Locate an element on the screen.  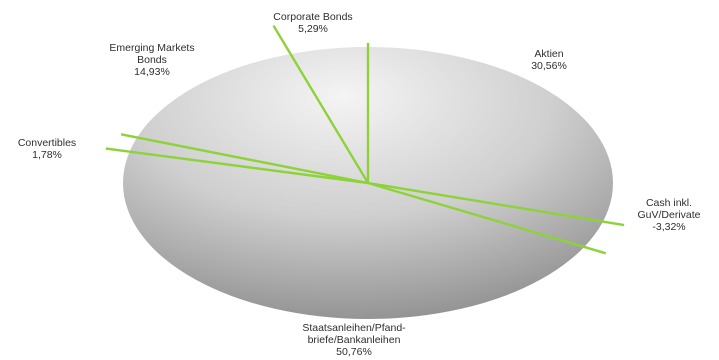
separator-aktien-cash is located at coordinates (496, 204).